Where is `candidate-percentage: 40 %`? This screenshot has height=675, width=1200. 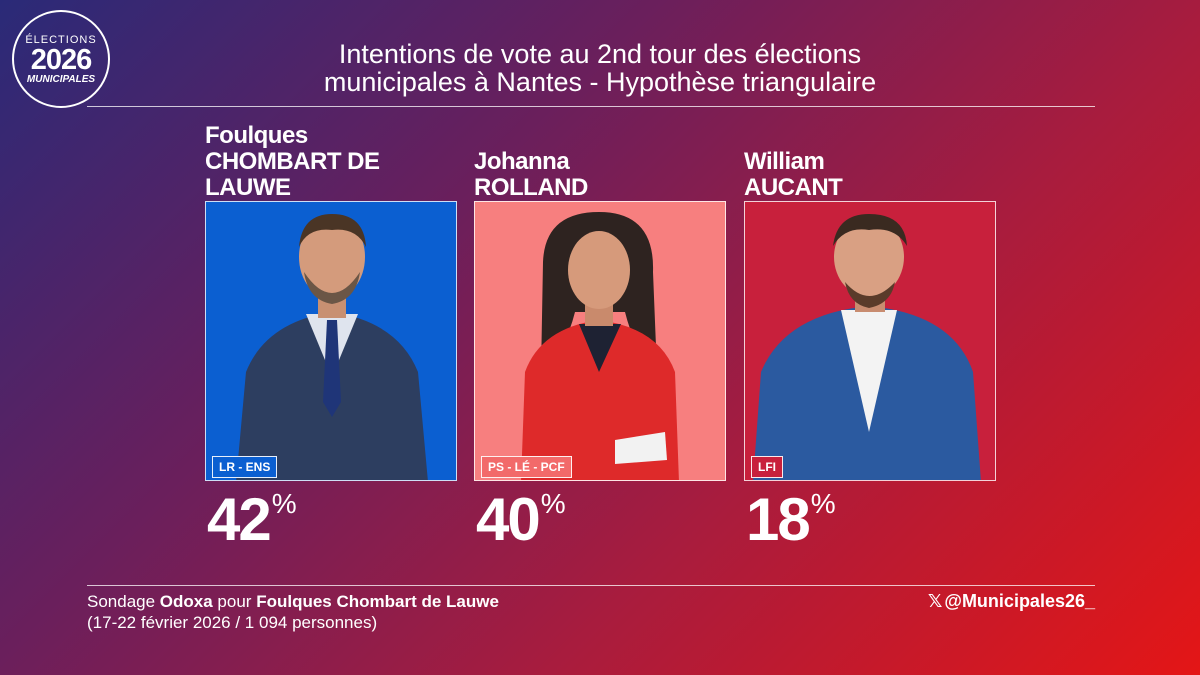 candidate-percentage: 40 % is located at coordinates (521, 520).